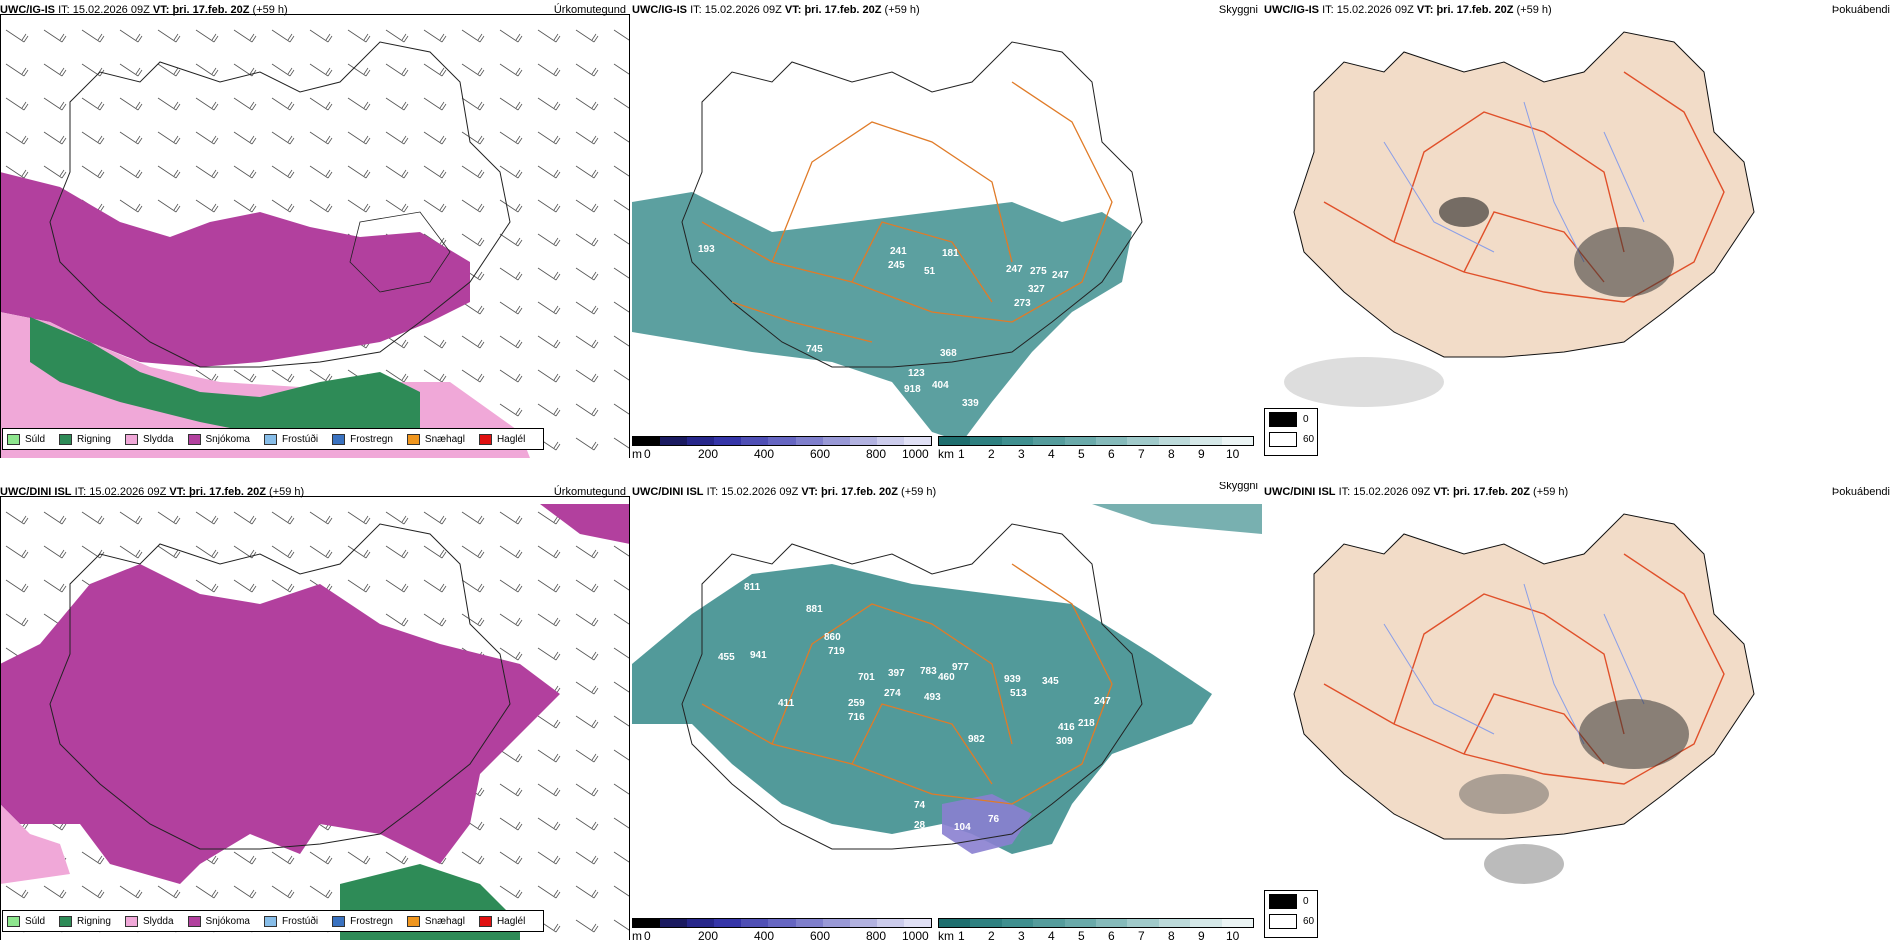  What do you see at coordinates (1081, 452) in the screenshot?
I see `tick-label: 5` at bounding box center [1081, 452].